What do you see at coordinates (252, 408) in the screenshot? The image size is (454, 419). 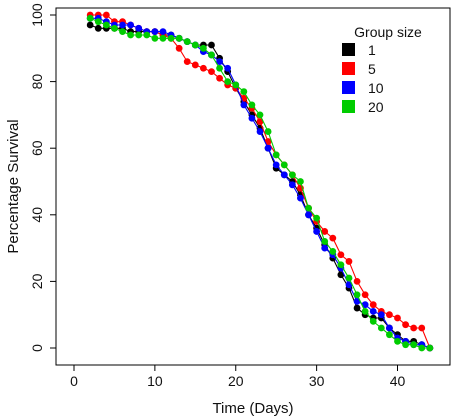 I see `x-axis-title: Time (Days)` at bounding box center [252, 408].